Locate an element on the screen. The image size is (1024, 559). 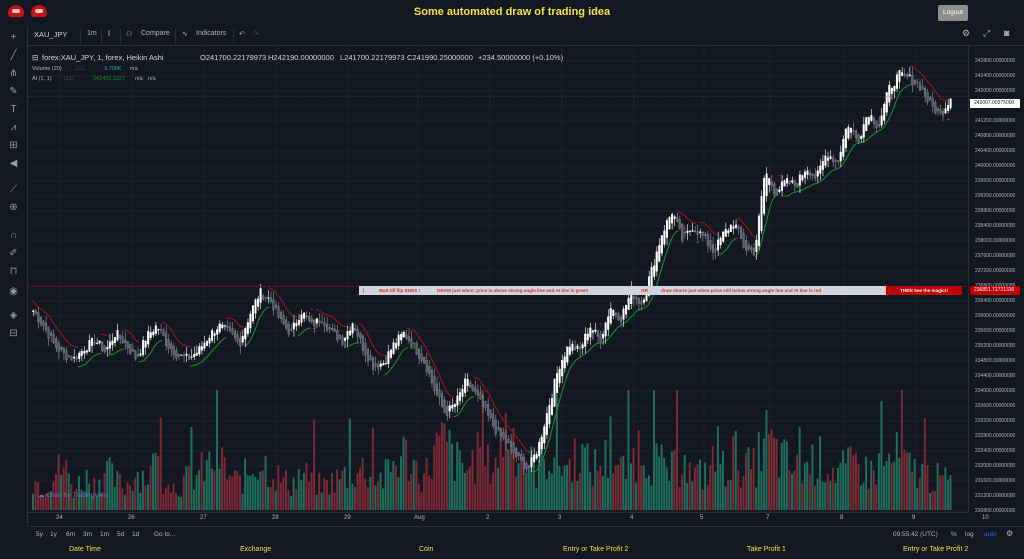
lock-icon: ⊓ is located at coordinates (13, 271).